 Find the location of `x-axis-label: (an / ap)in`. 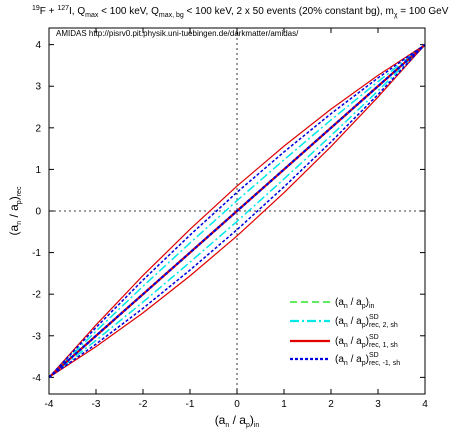

x-axis-label: (an / ap)in is located at coordinates (237, 421).